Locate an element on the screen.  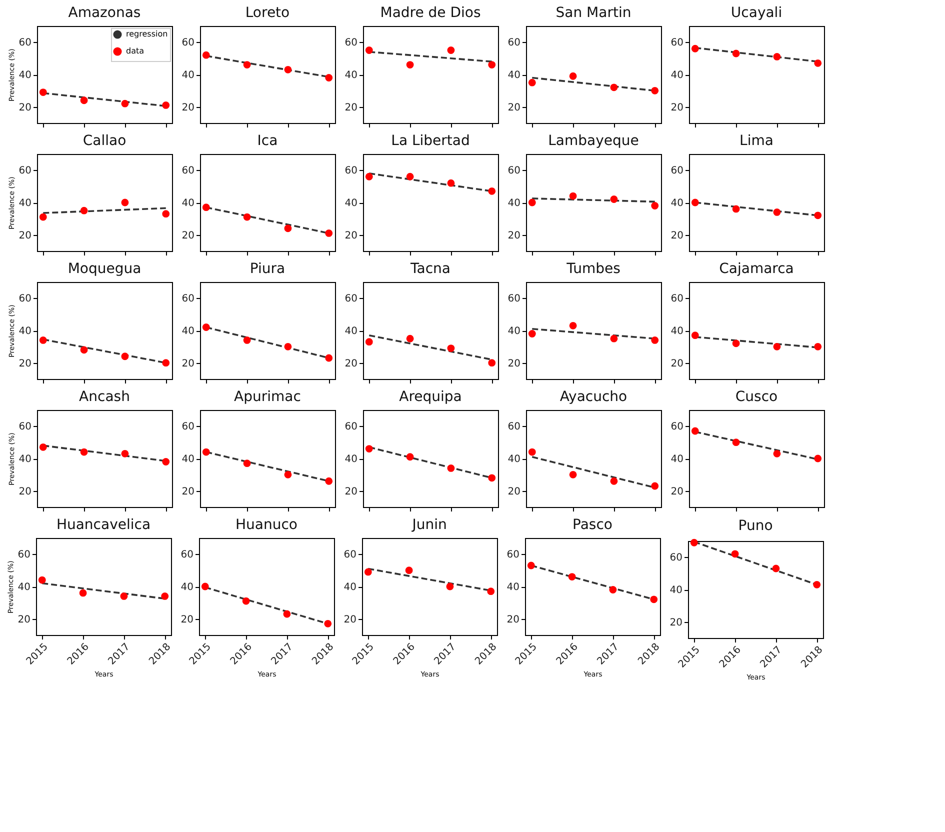
chart-title: Moquegua is located at coordinates (105, 269).